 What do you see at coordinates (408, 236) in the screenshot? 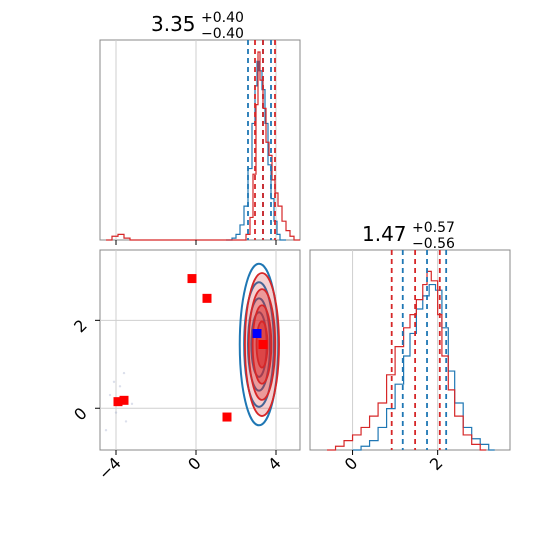
I see `panel-title: 1.47 +0.57 −0.56` at bounding box center [408, 236].